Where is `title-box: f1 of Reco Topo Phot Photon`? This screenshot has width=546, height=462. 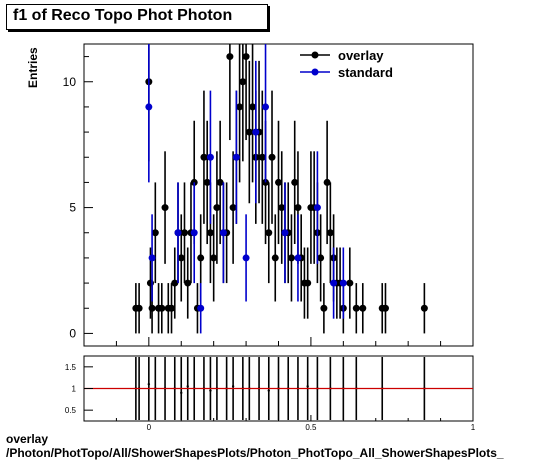 title-box: f1 of Reco Topo Phot Photon is located at coordinates (137, 17).